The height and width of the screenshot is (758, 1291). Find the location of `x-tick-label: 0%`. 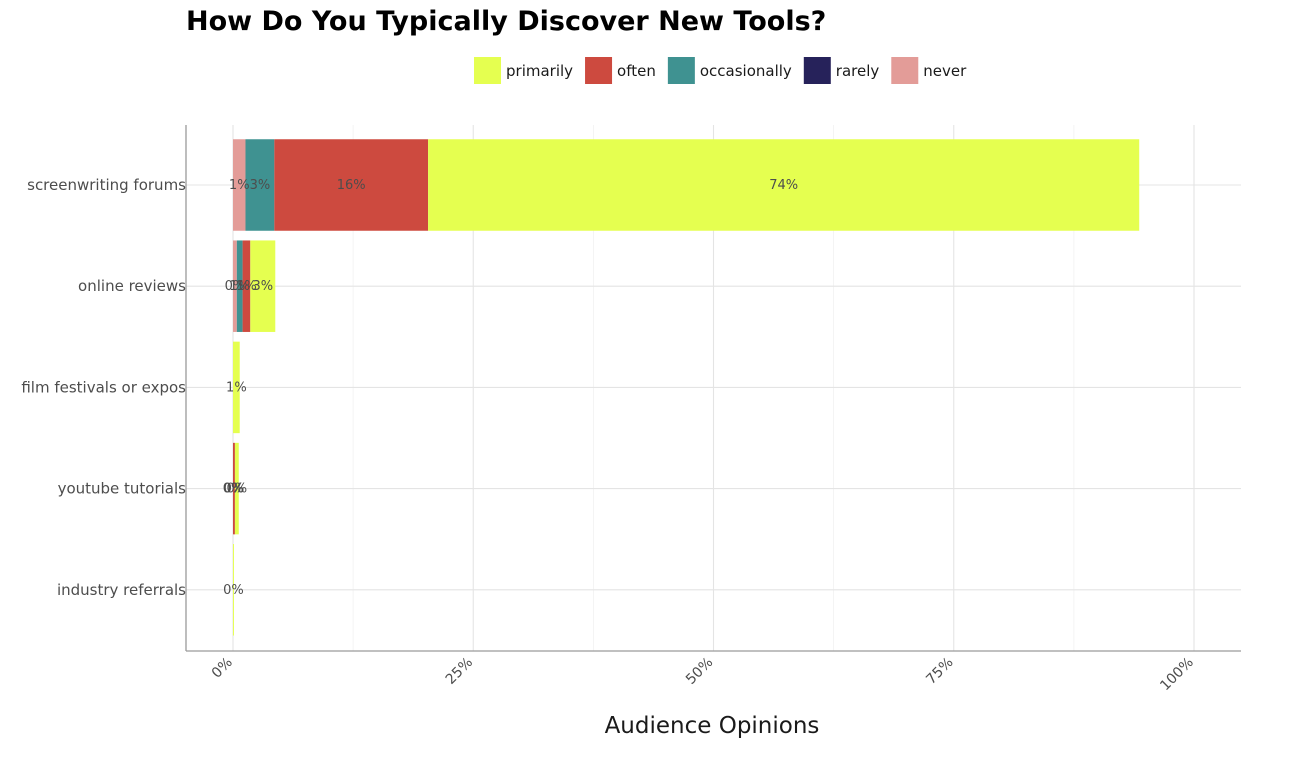

x-tick-label: 0% is located at coordinates (222, 668).